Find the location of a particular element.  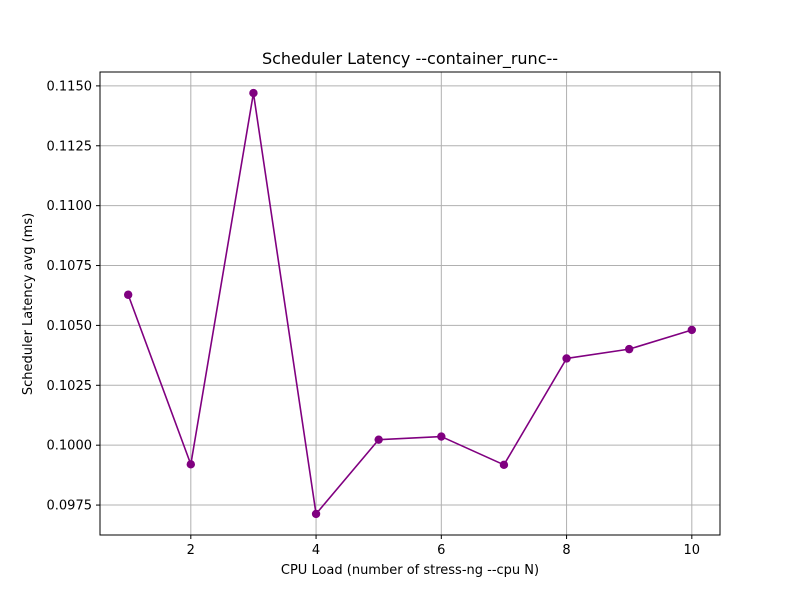

x-tick-label: 10 is located at coordinates (692, 550).